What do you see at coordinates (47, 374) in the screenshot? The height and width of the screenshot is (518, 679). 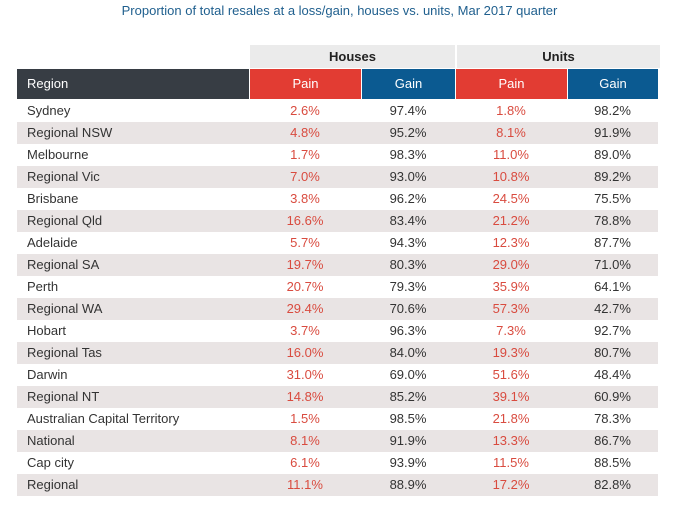 I see `cell-region: Darwin` at bounding box center [47, 374].